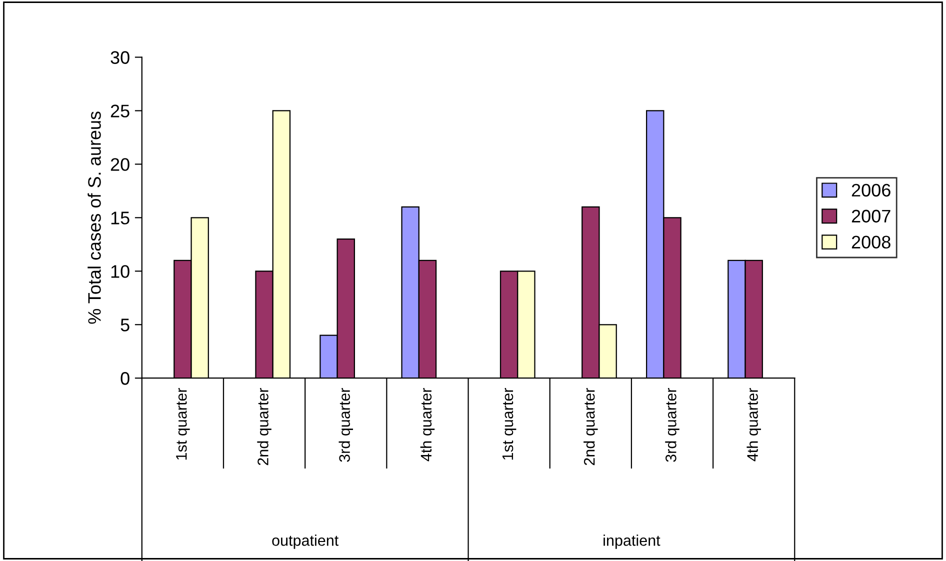  I want to click on text: inpatient, so click(632, 541).